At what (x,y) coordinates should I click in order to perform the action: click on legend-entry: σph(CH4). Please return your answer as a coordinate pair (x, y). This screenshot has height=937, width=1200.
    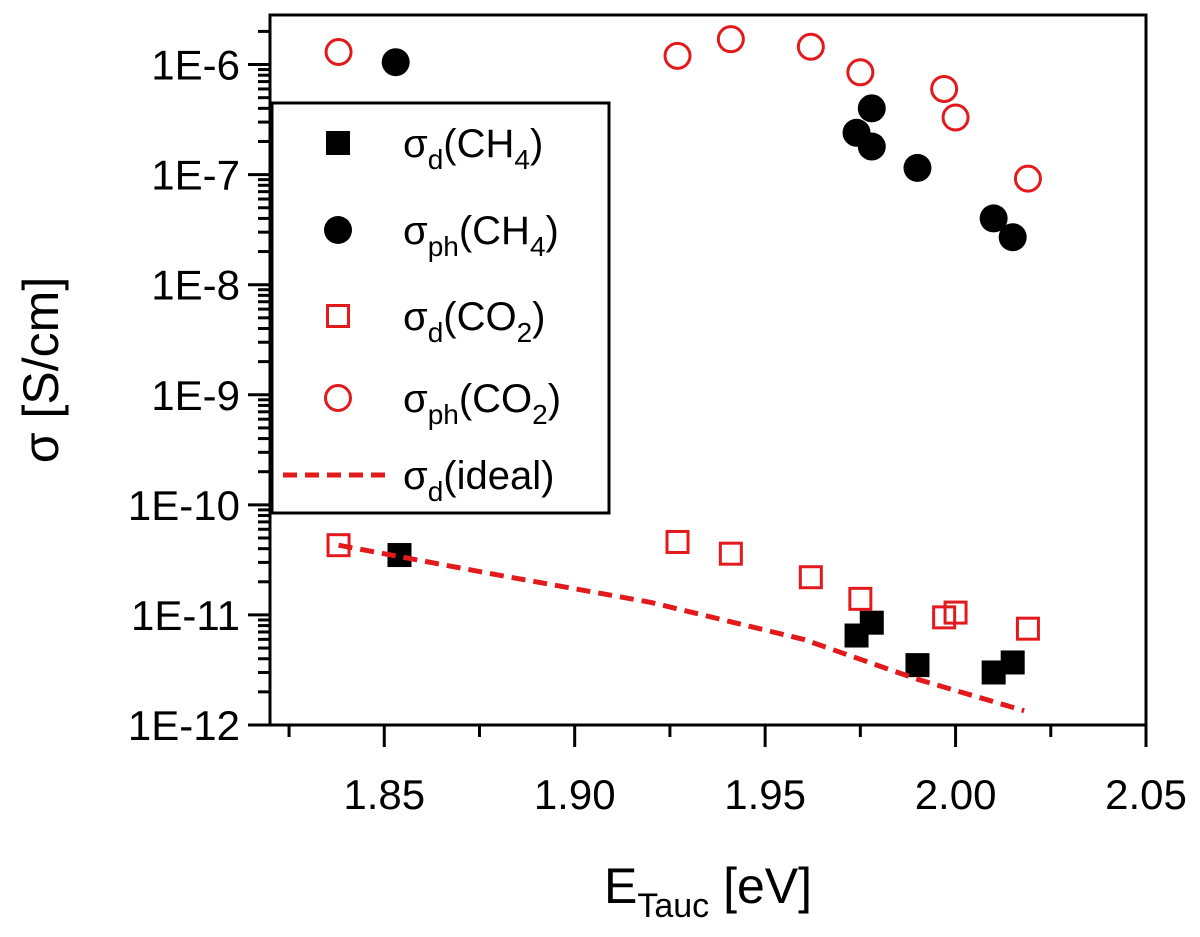
    Looking at the image, I should click on (441, 235).